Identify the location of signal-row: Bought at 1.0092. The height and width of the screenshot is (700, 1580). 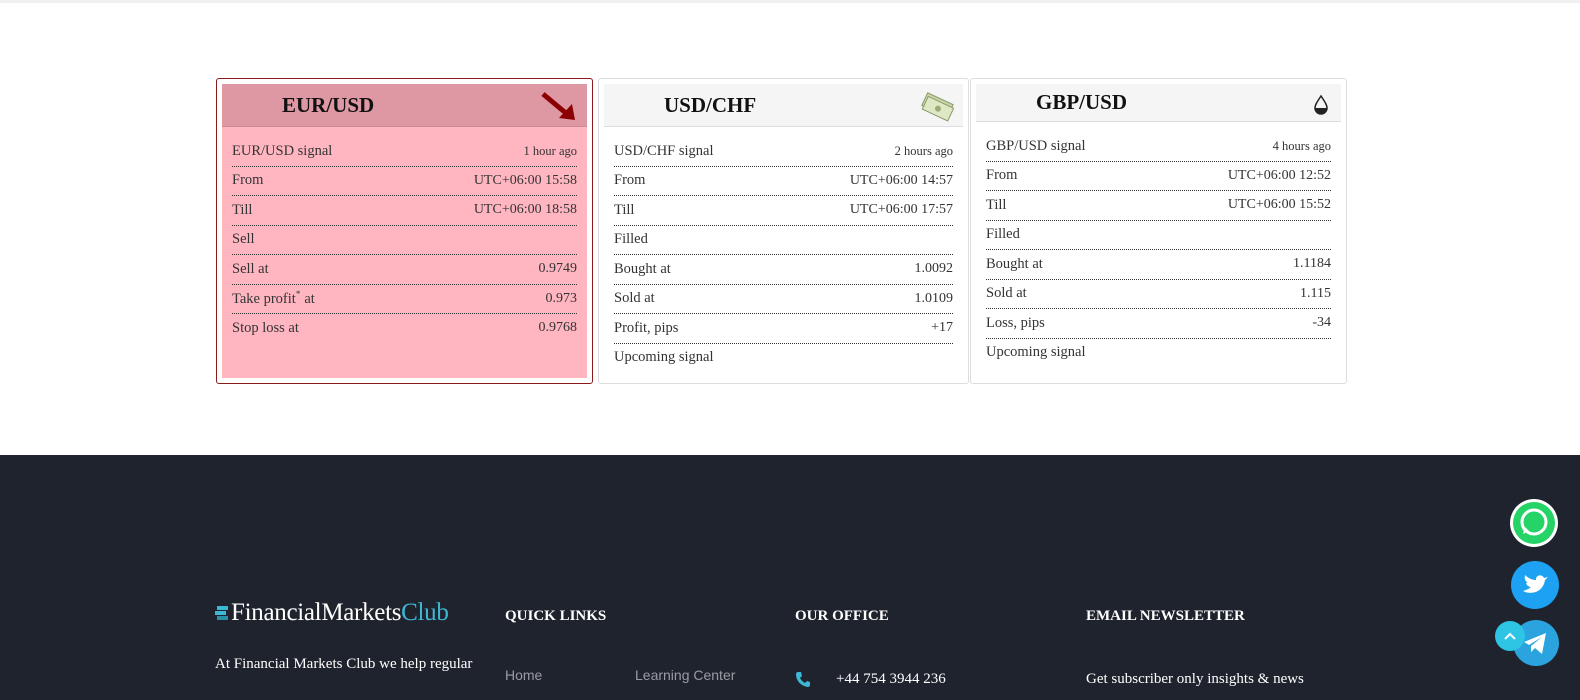
(783, 270).